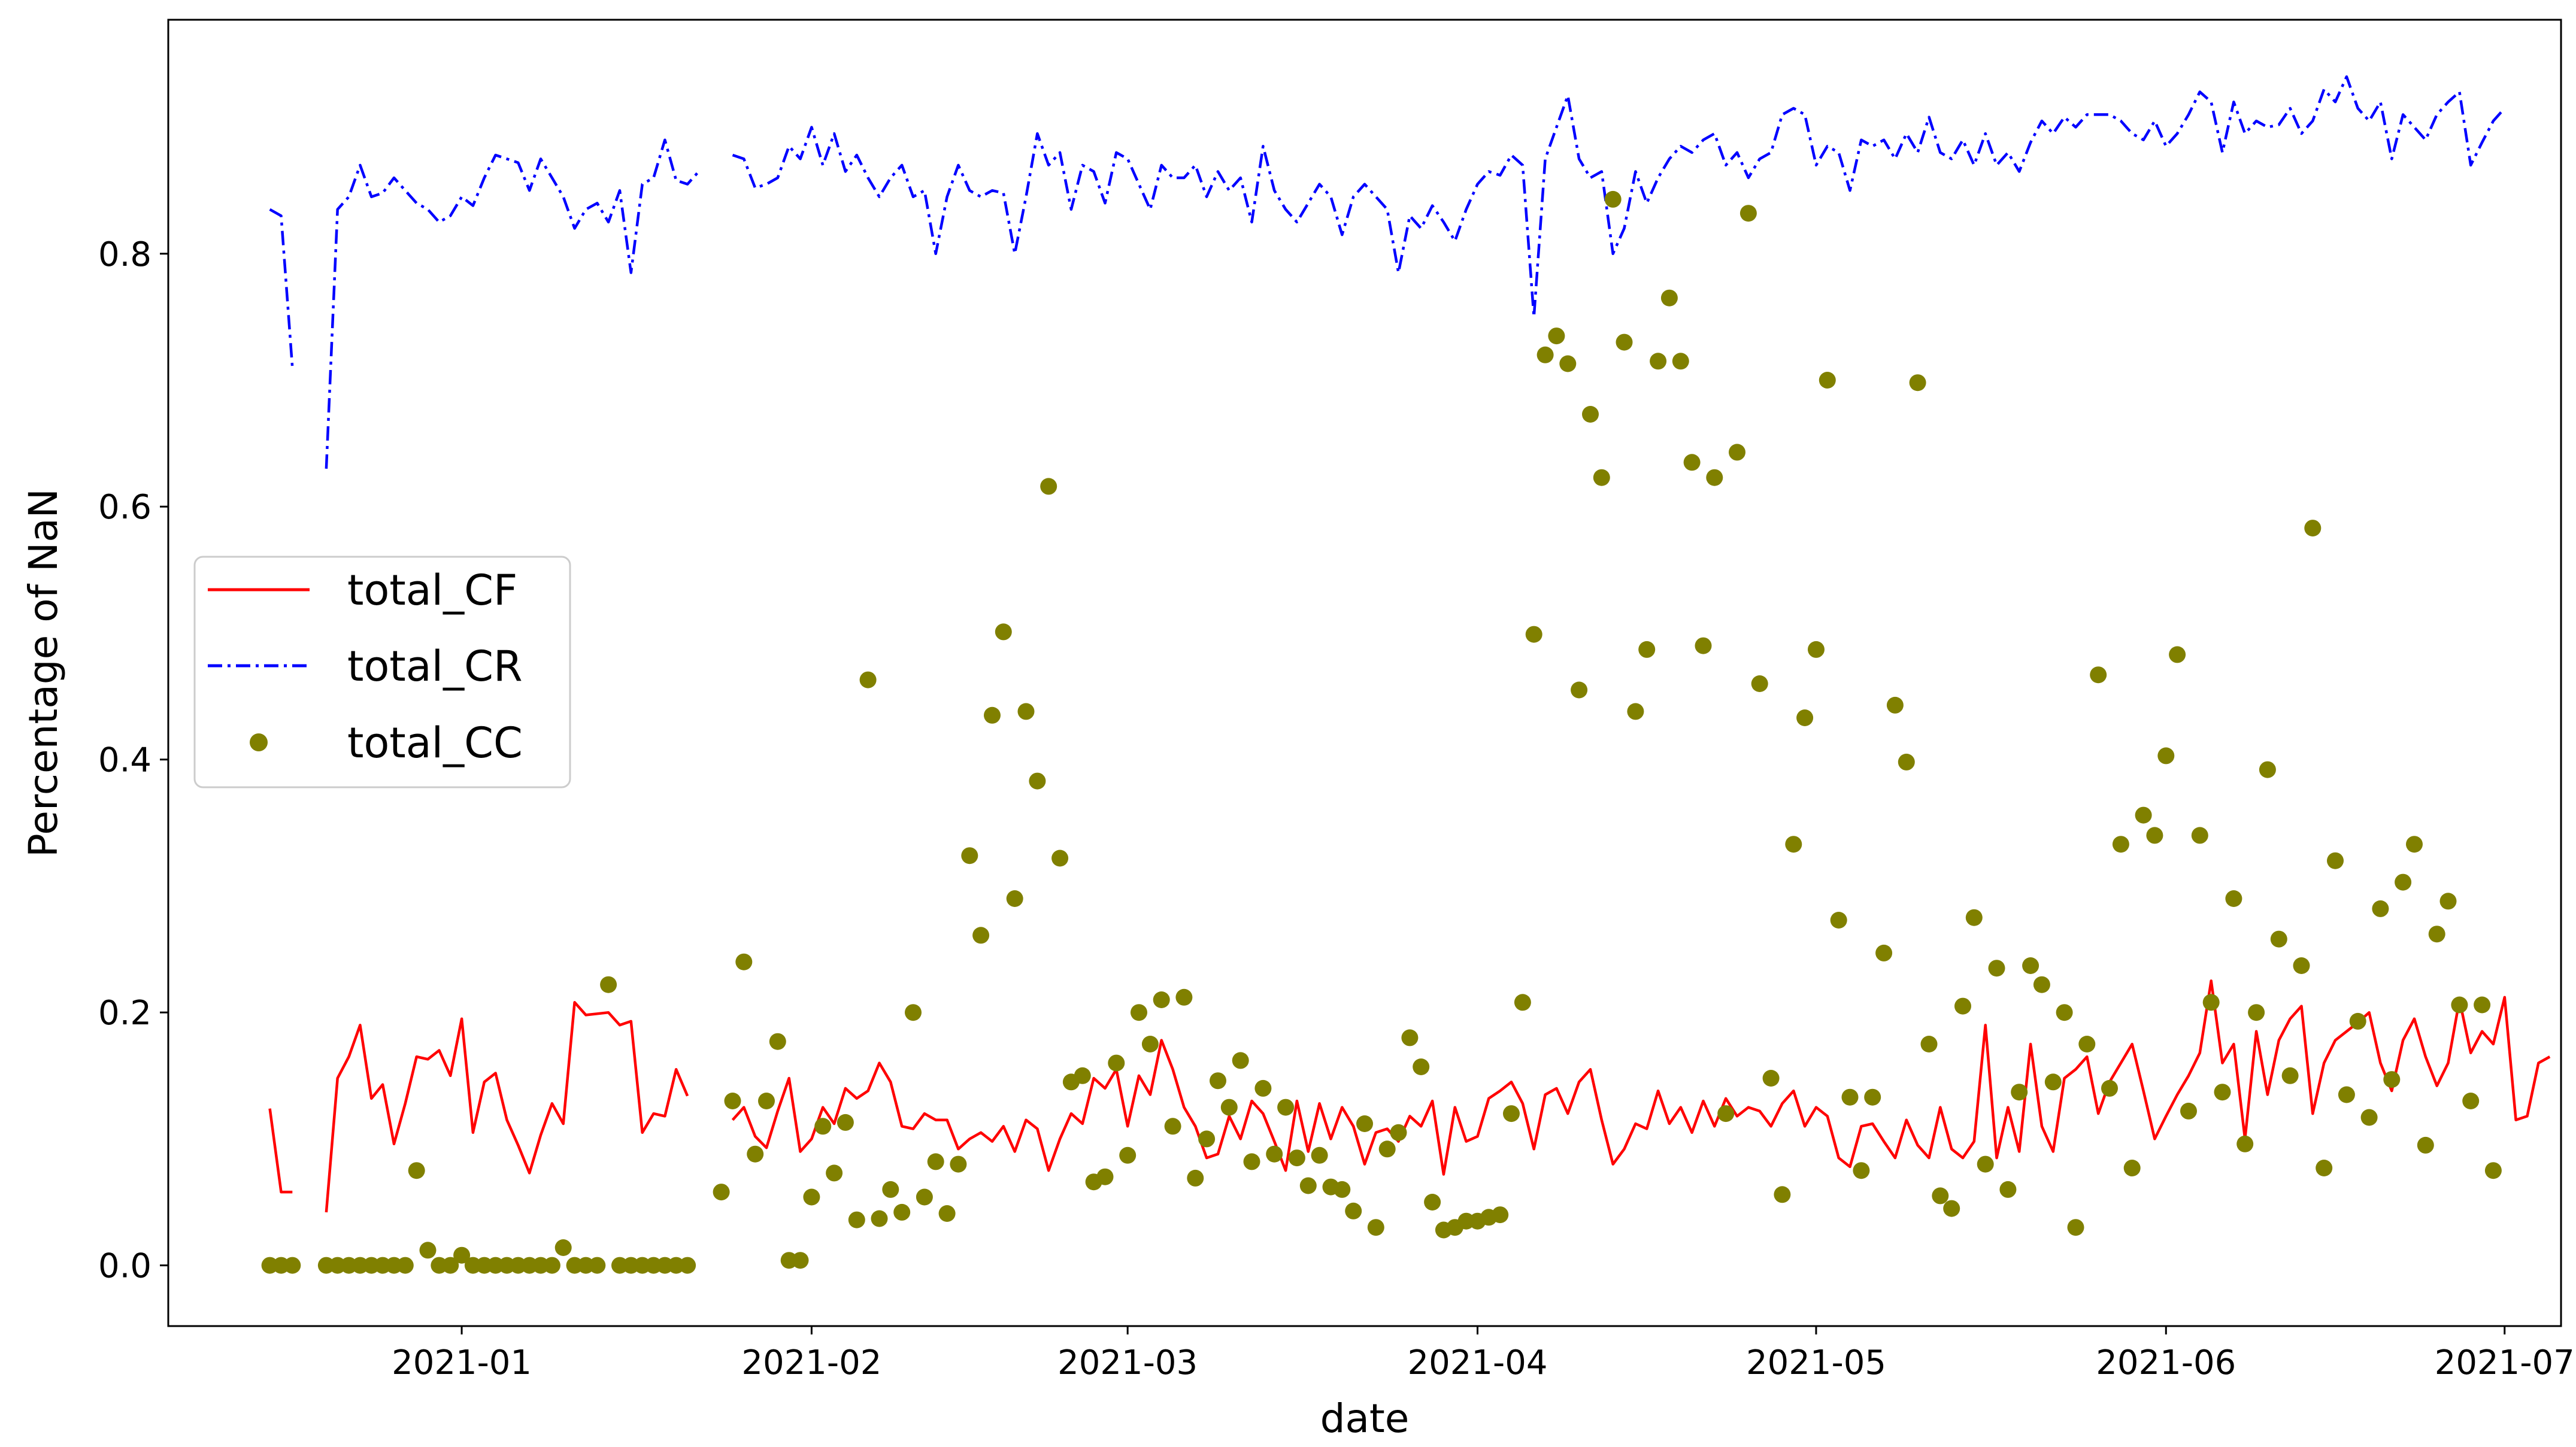 This screenshot has width=2576, height=1447. I want to click on y-tick-label: 0.4, so click(124, 760).